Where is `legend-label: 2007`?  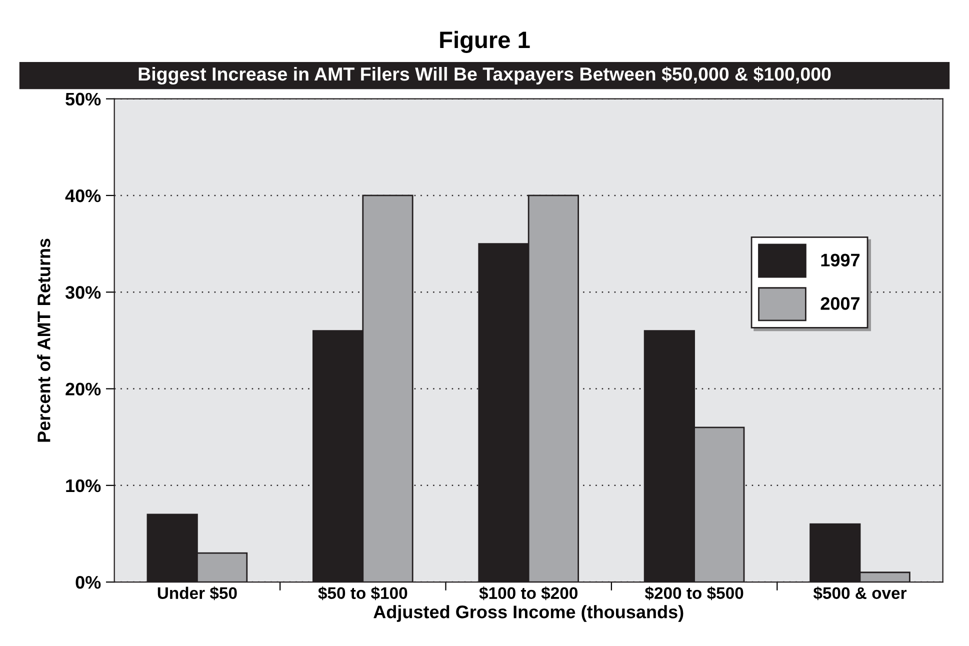 legend-label: 2007 is located at coordinates (840, 303).